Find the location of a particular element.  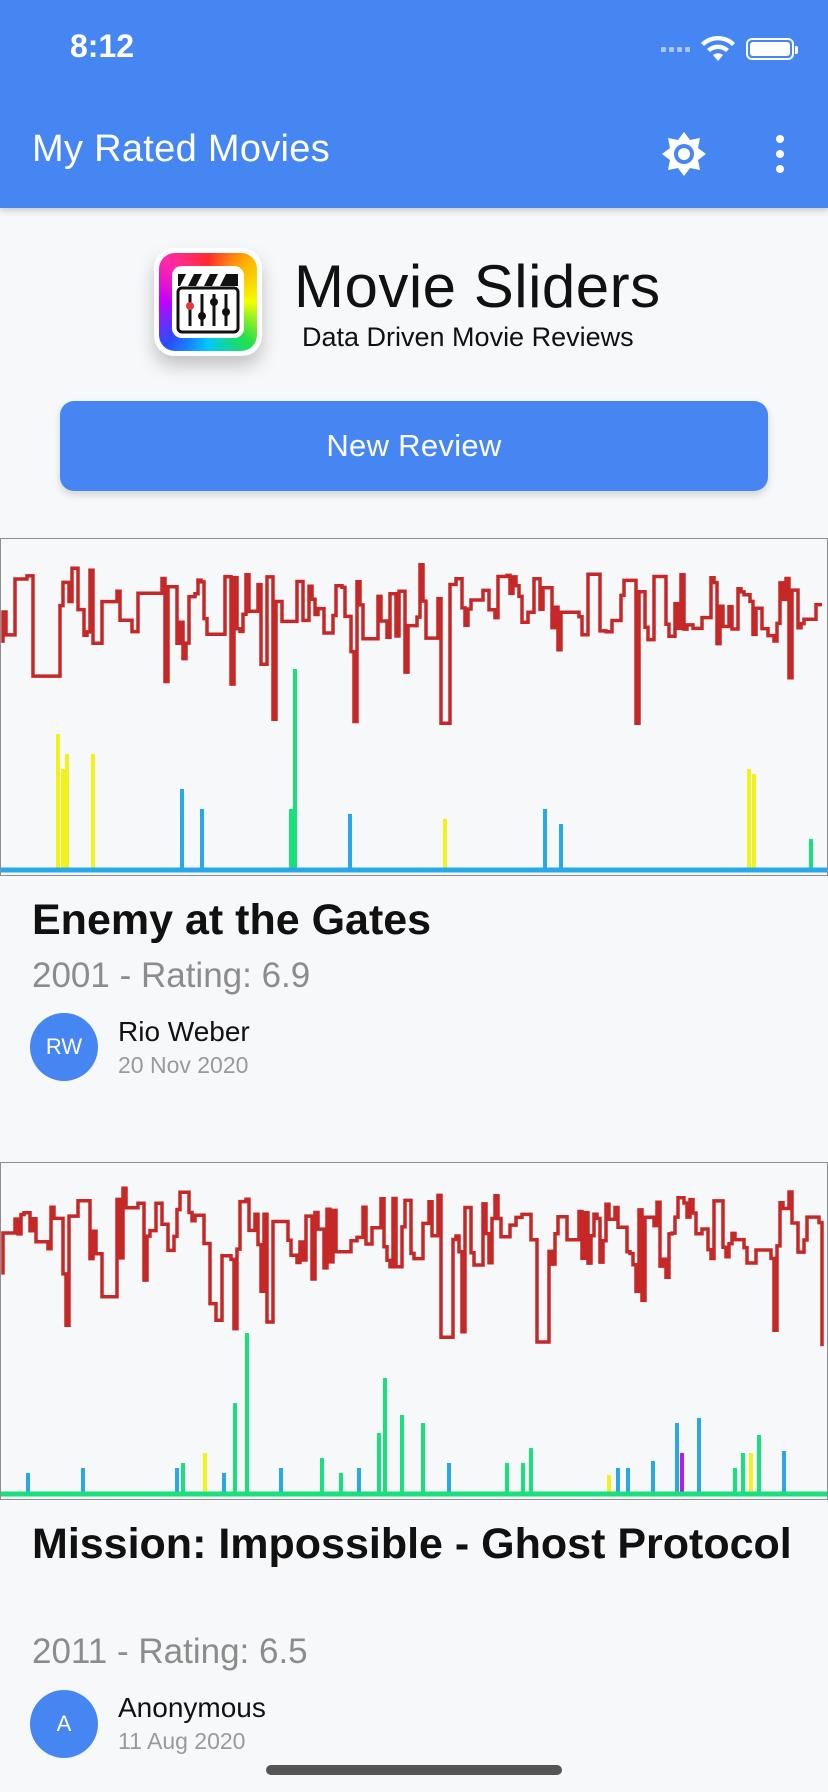

battery-icon is located at coordinates (772, 49).